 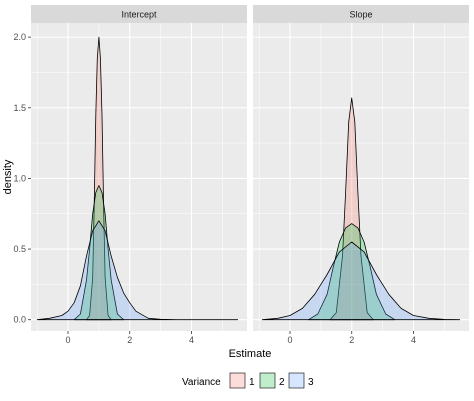 What do you see at coordinates (19, 320) in the screenshot?
I see `y-tick-label: 0.0` at bounding box center [19, 320].